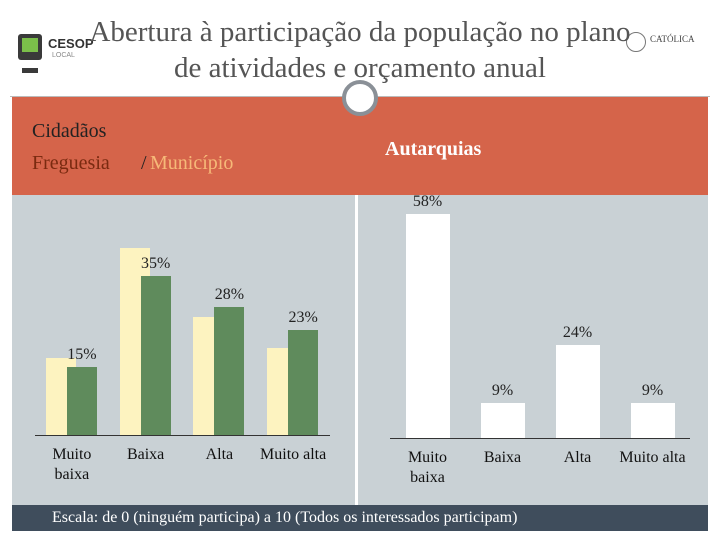 The width and height of the screenshot is (720, 540). I want to click on ornament, so click(360, 98).